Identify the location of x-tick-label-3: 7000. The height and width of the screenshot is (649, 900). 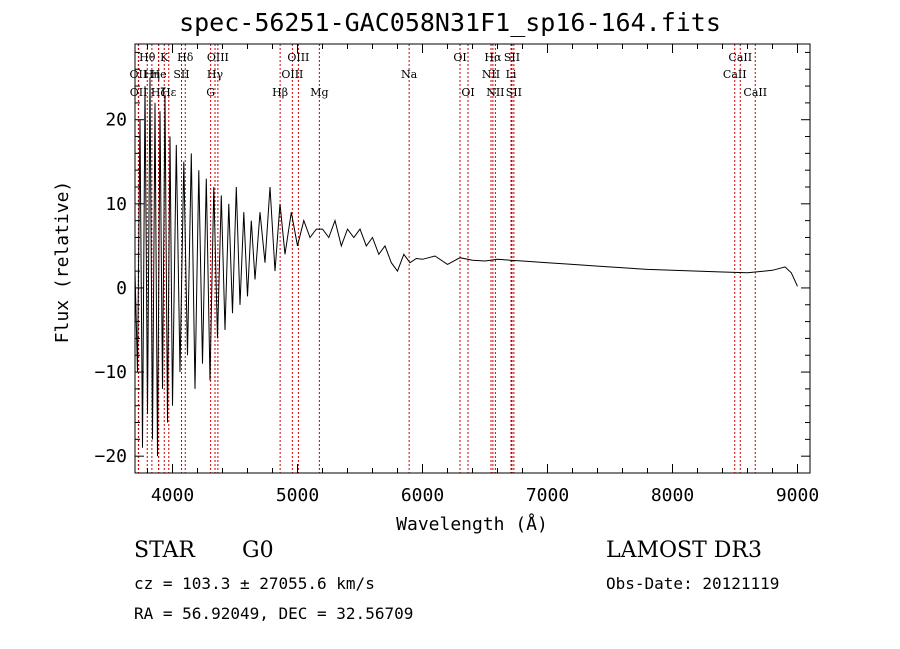
(547, 495).